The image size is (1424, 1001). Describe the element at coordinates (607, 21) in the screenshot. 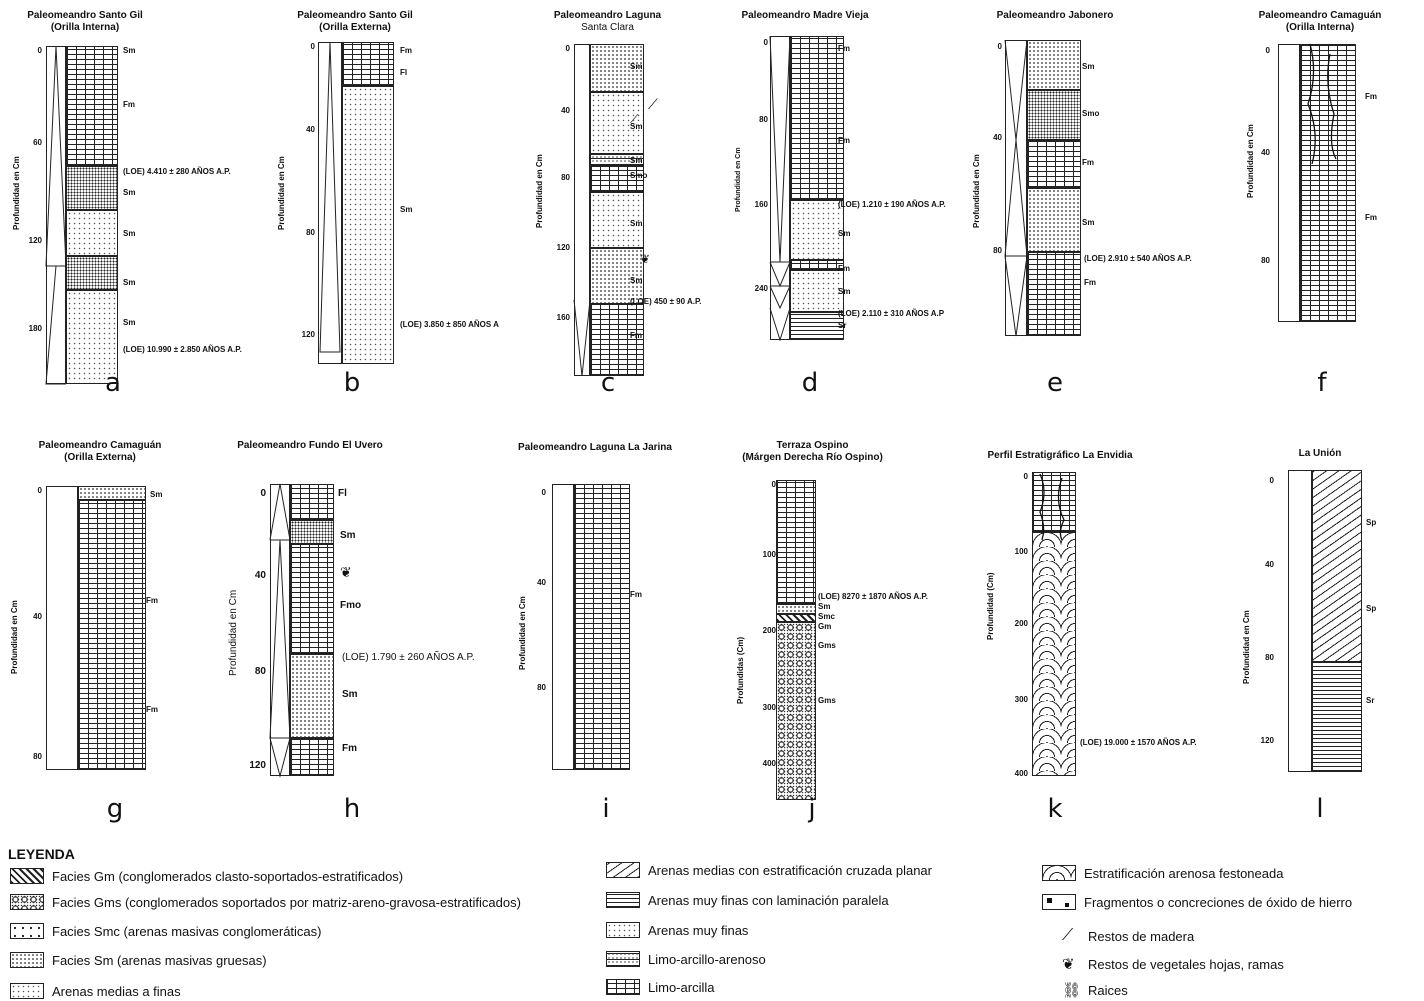

I see `panel-title: Paleomeandro Laguna Santa Clara` at that location.